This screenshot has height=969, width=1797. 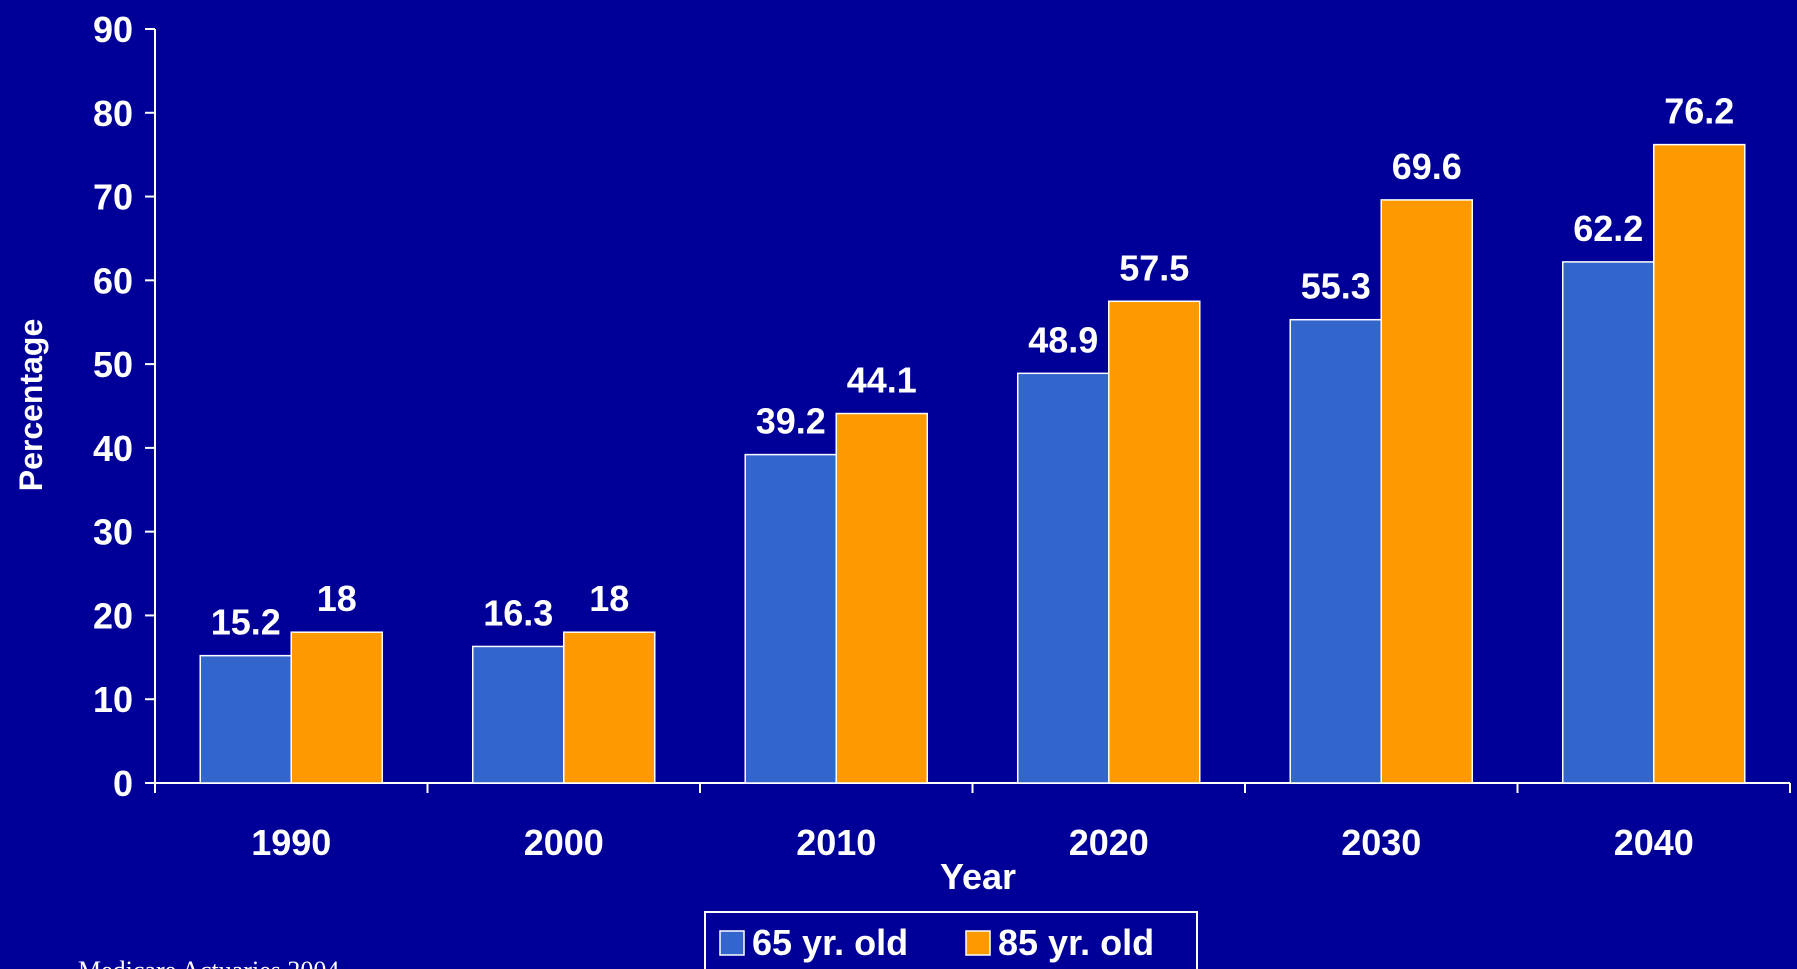 What do you see at coordinates (564, 842) in the screenshot?
I see `x-tick-label: 2000` at bounding box center [564, 842].